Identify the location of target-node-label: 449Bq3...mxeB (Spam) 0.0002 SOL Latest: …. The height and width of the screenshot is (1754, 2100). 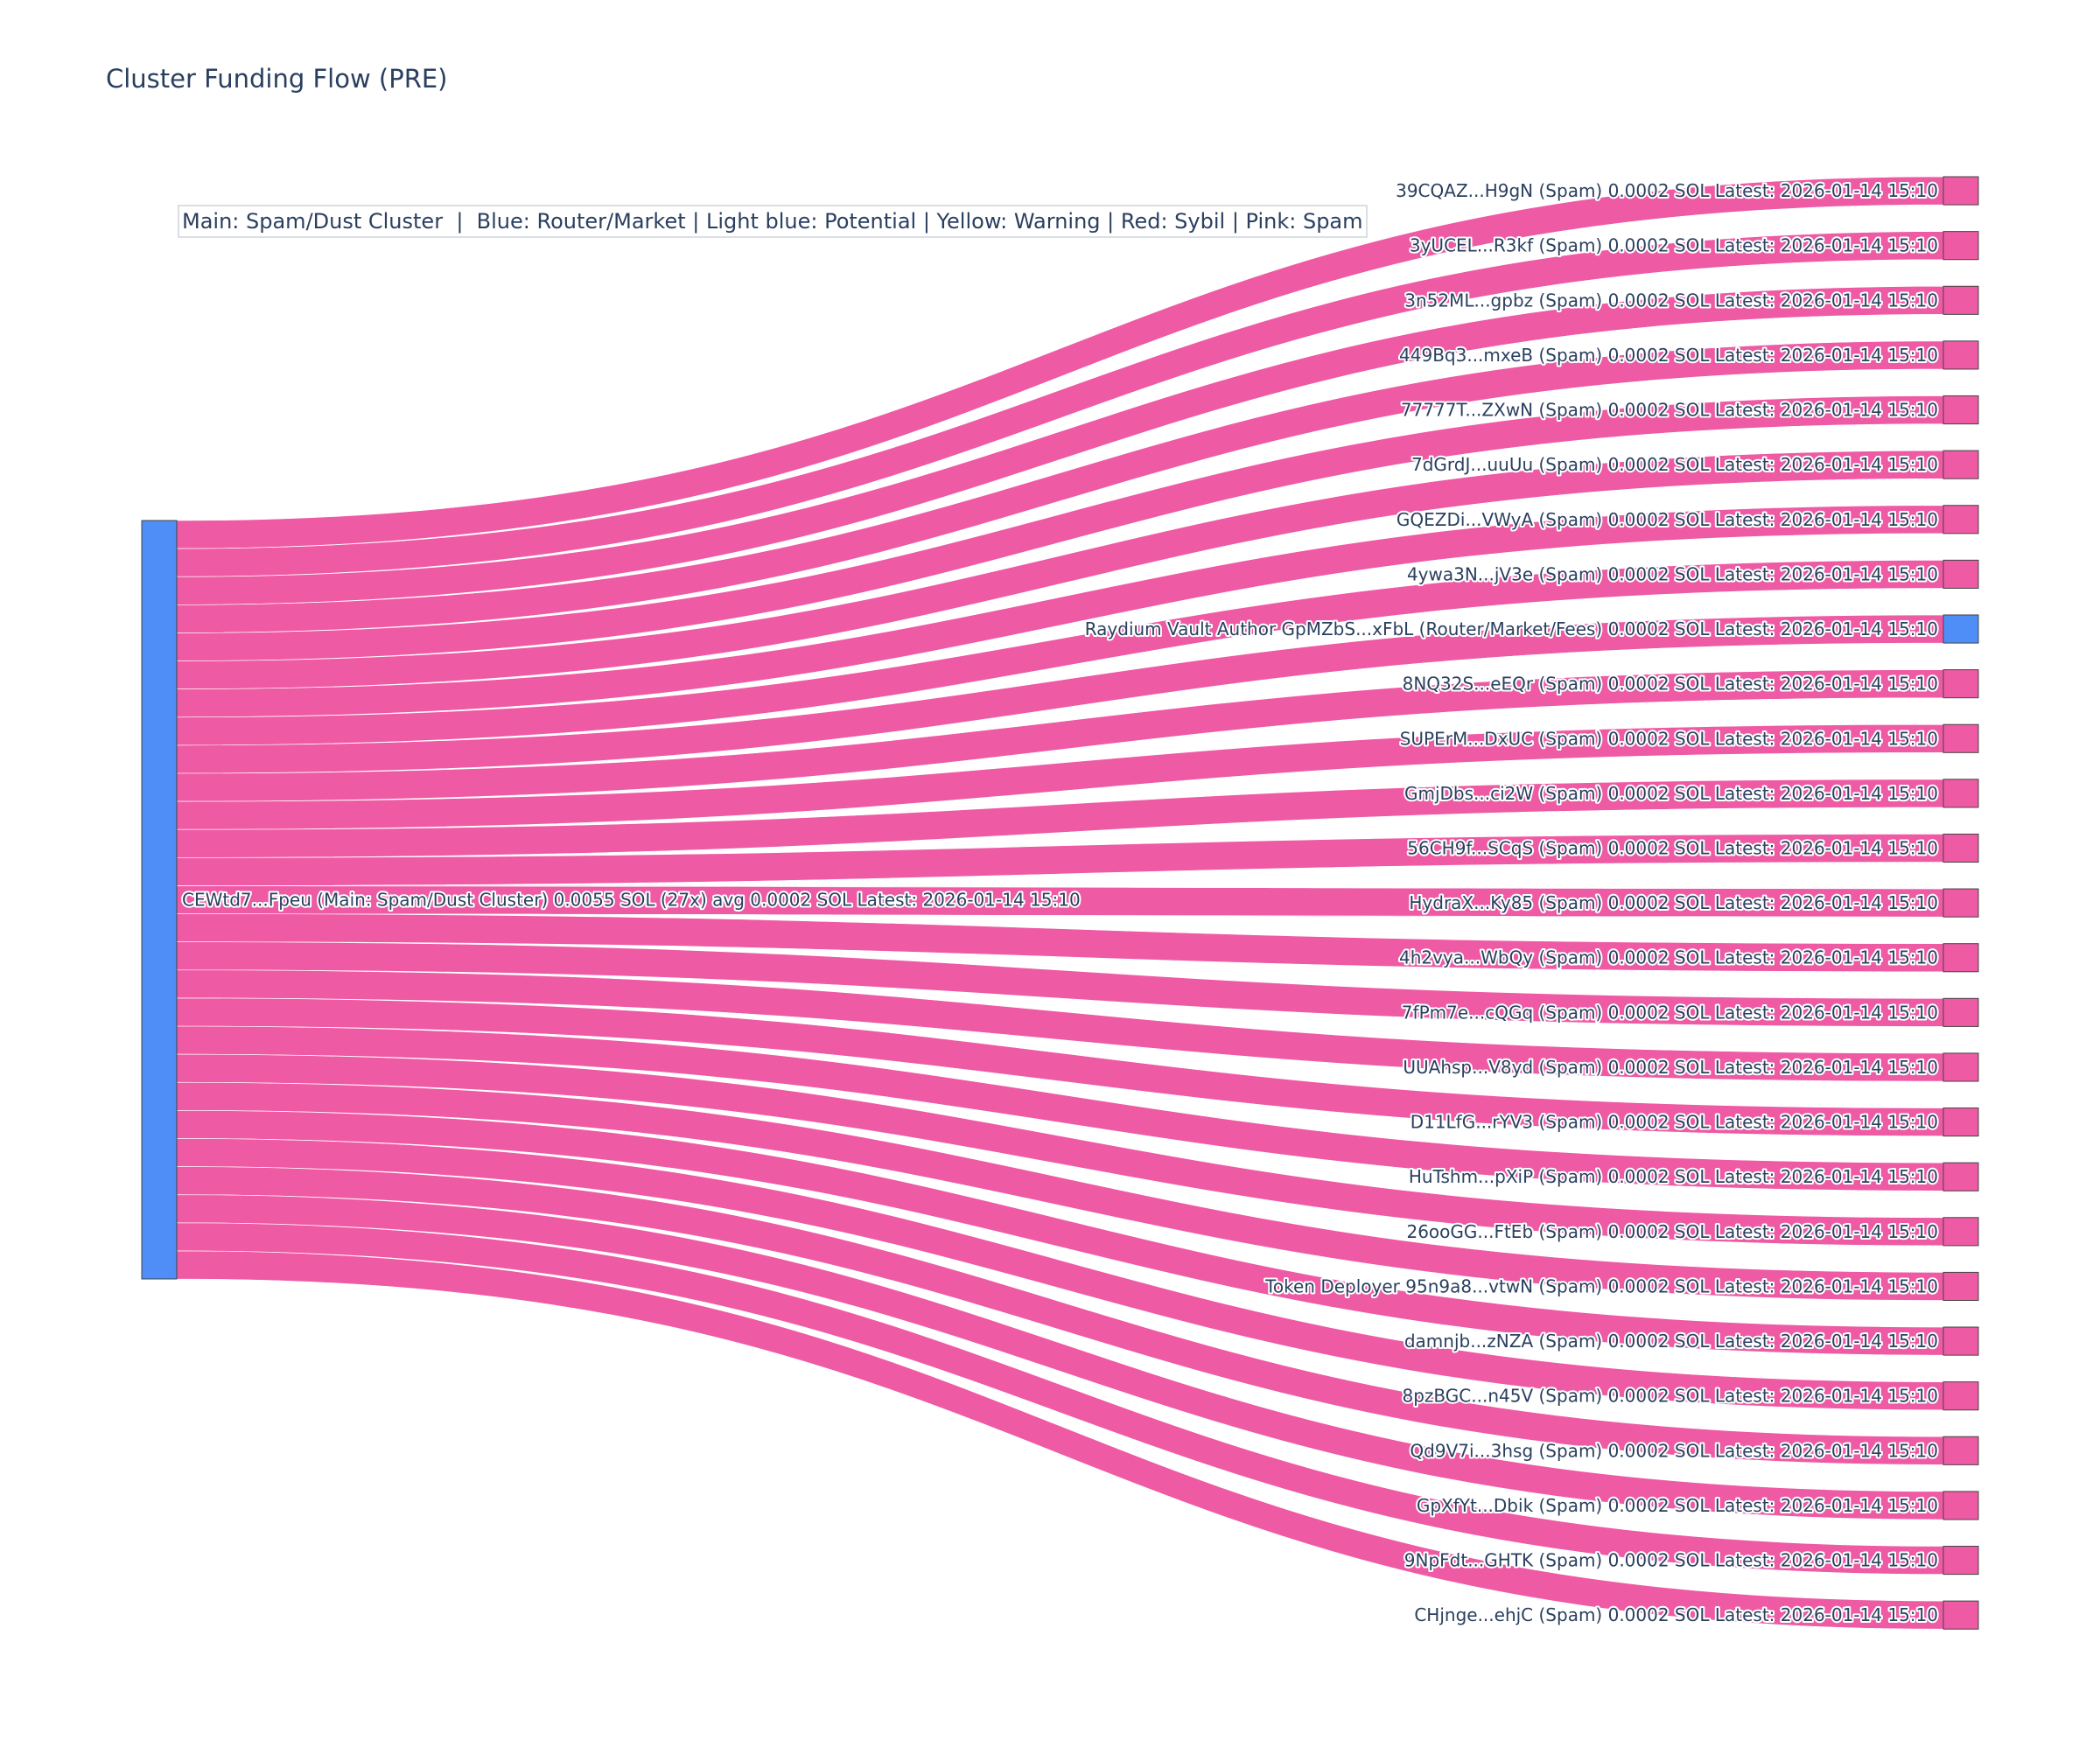
(1668, 355).